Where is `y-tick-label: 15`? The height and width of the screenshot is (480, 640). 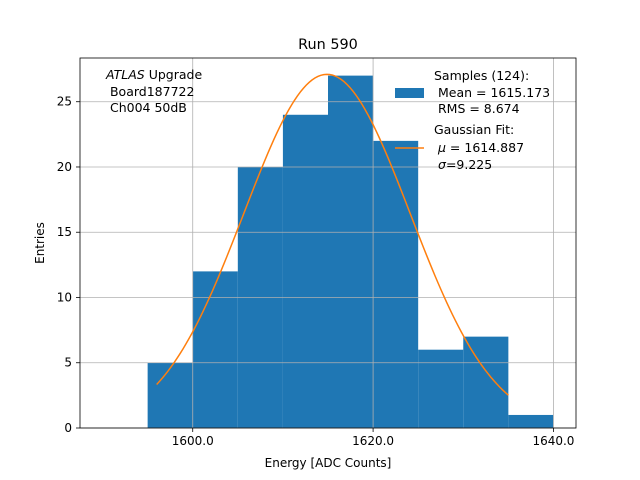
y-tick-label: 15 is located at coordinates (64, 232).